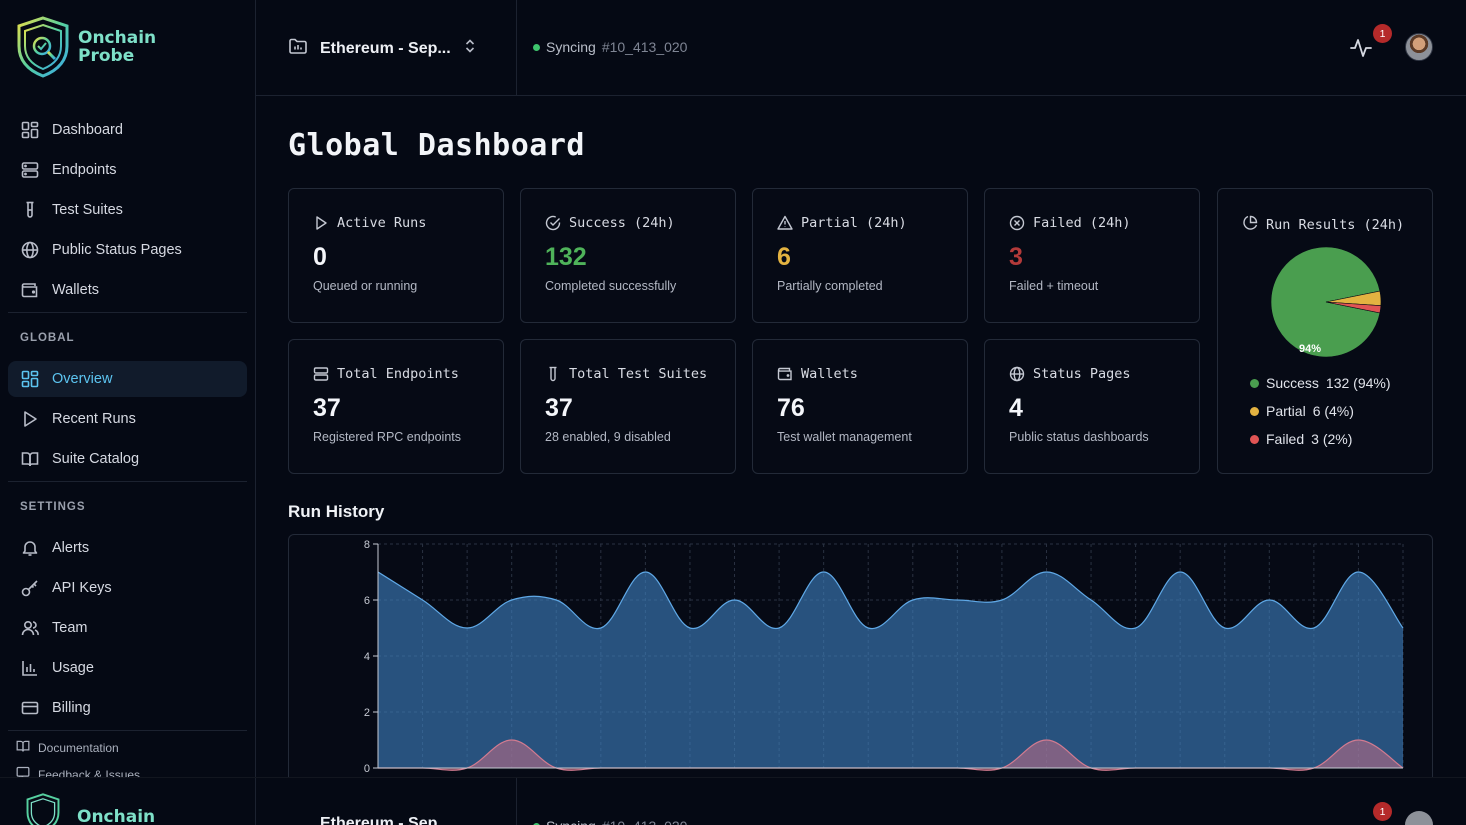 This screenshot has height=825, width=1466. I want to click on card-title: Failed (24h), so click(1082, 223).